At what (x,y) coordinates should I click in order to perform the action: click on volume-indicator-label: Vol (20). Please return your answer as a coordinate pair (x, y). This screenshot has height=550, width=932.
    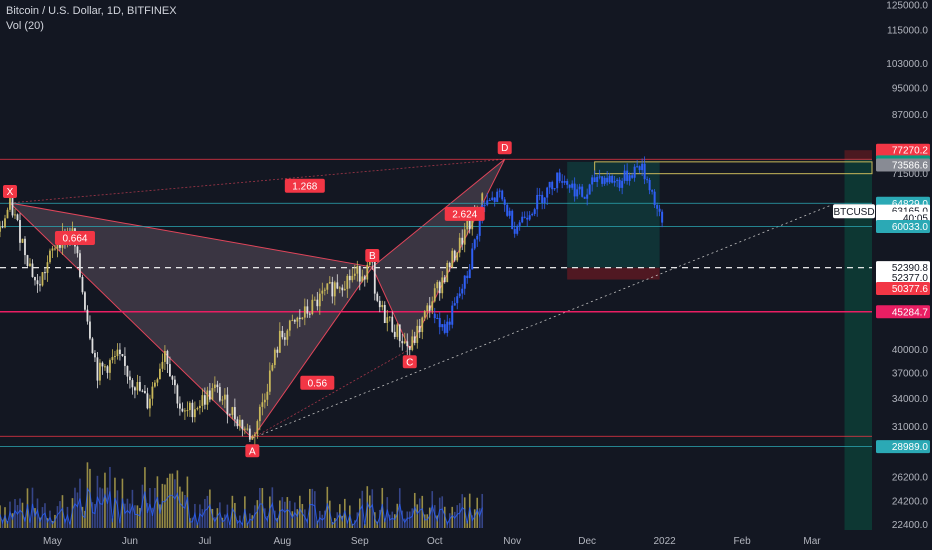
    Looking at the image, I should click on (25, 26).